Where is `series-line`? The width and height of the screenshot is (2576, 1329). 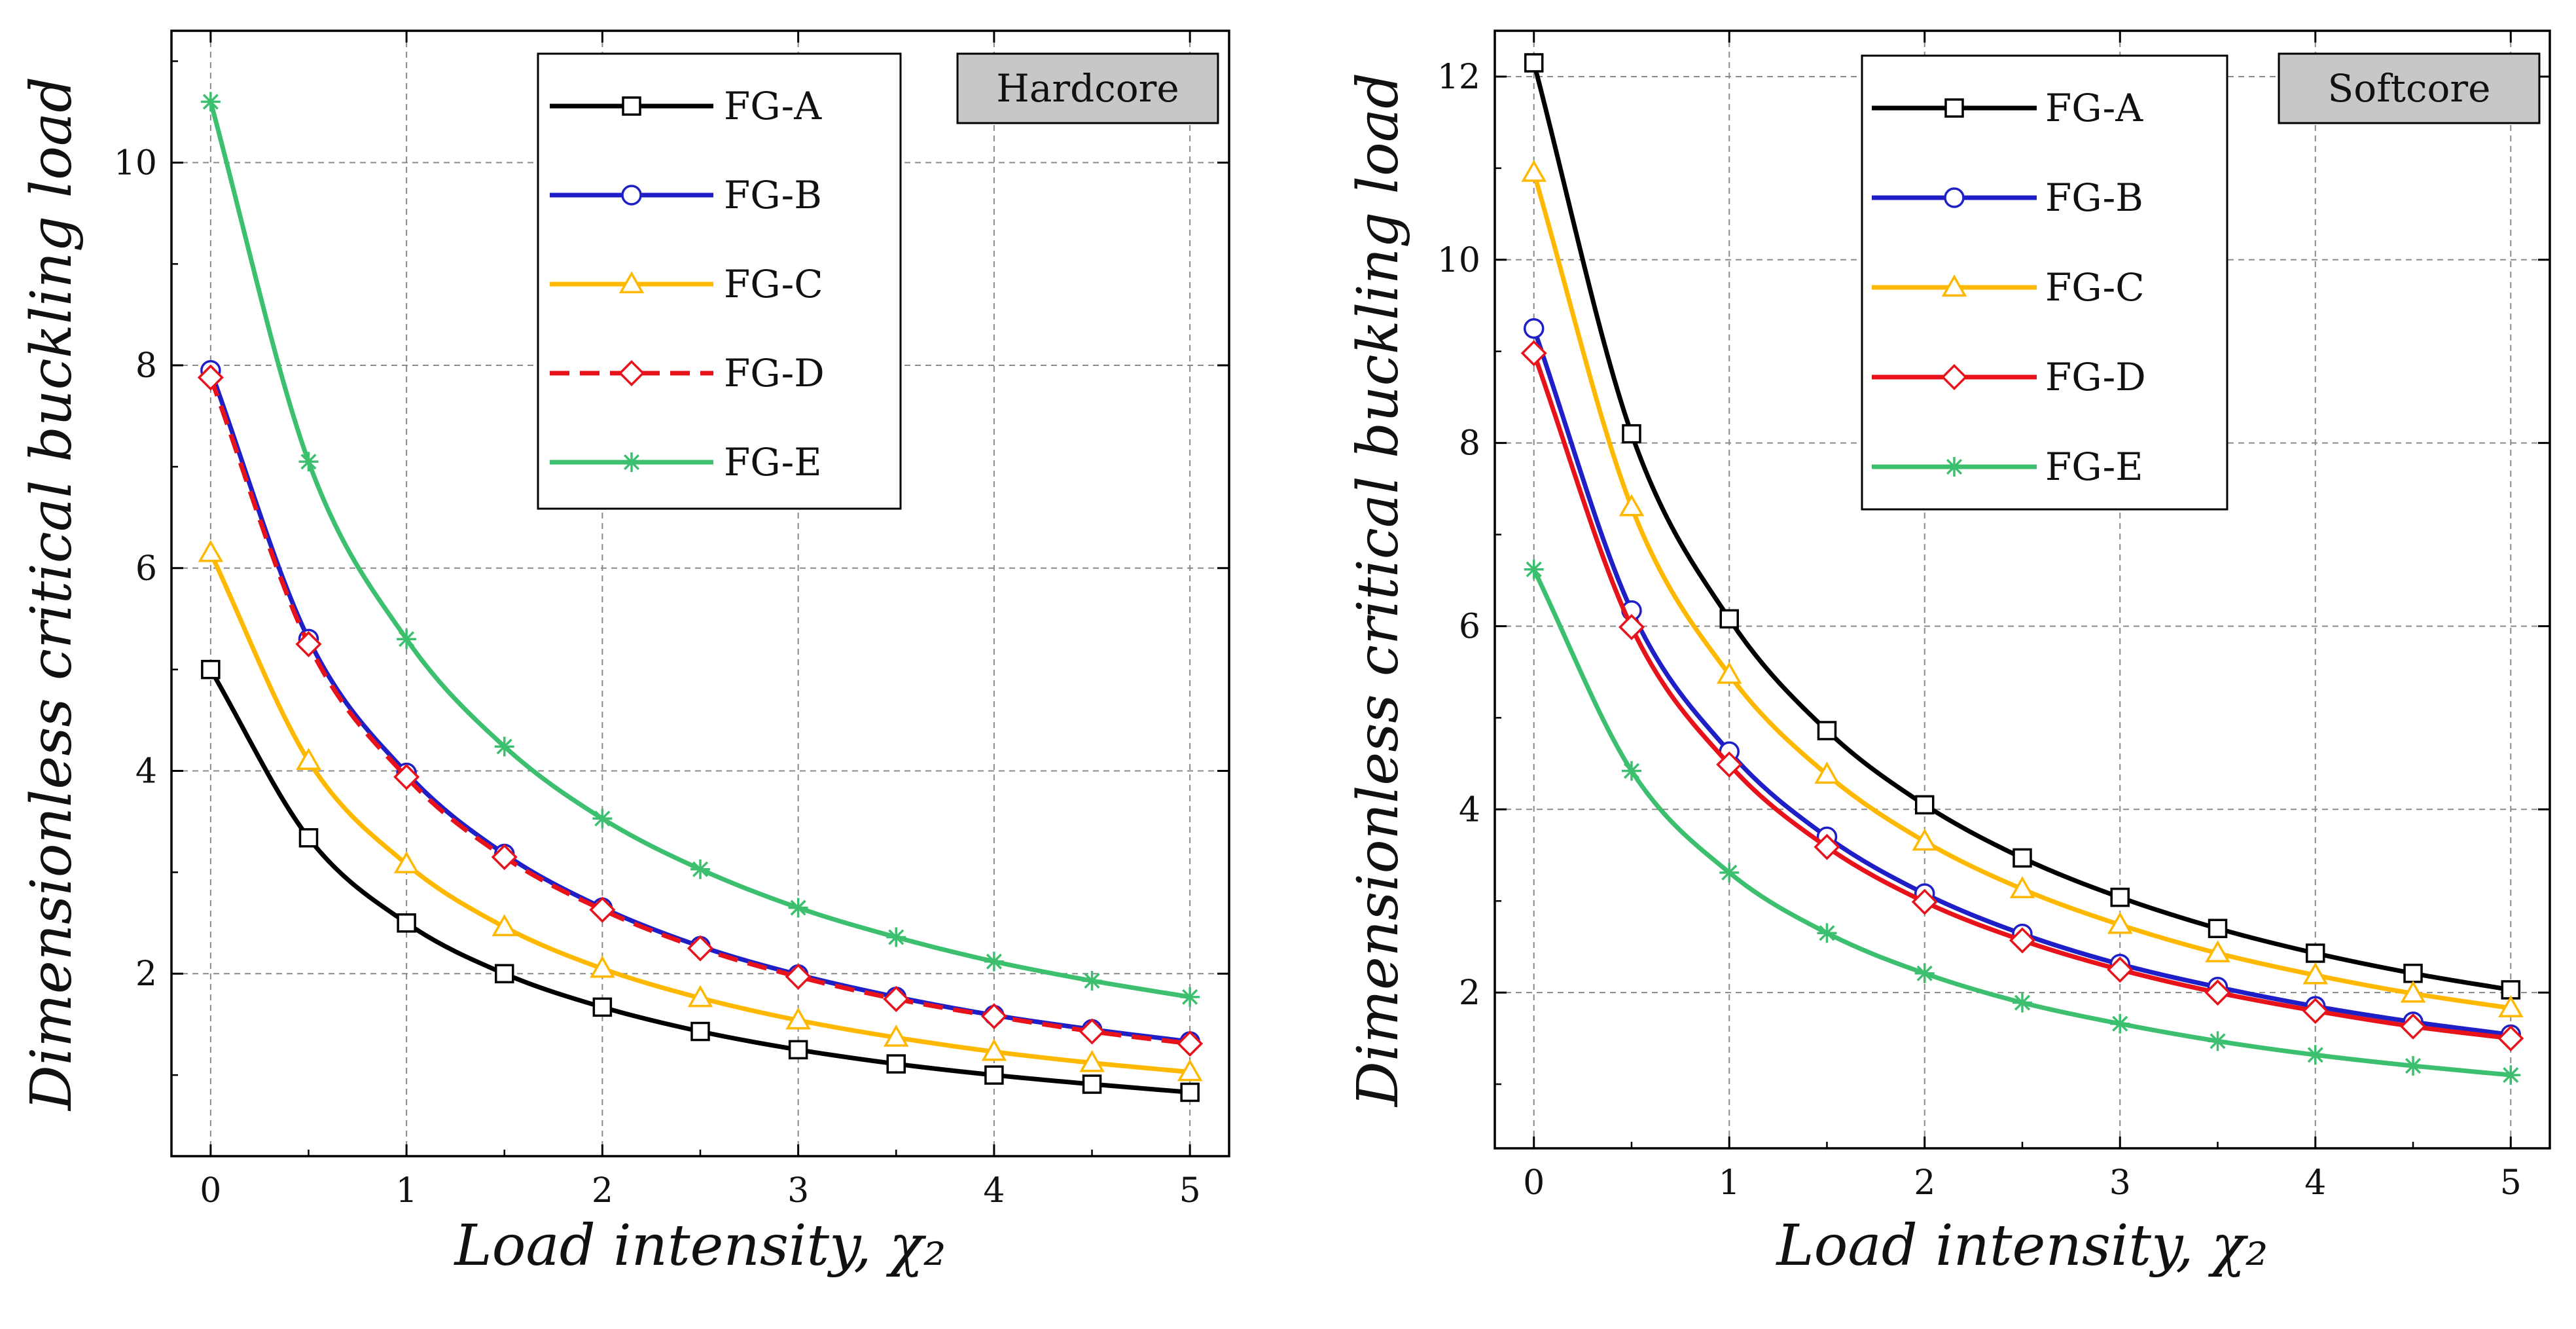 series-line is located at coordinates (699, 882).